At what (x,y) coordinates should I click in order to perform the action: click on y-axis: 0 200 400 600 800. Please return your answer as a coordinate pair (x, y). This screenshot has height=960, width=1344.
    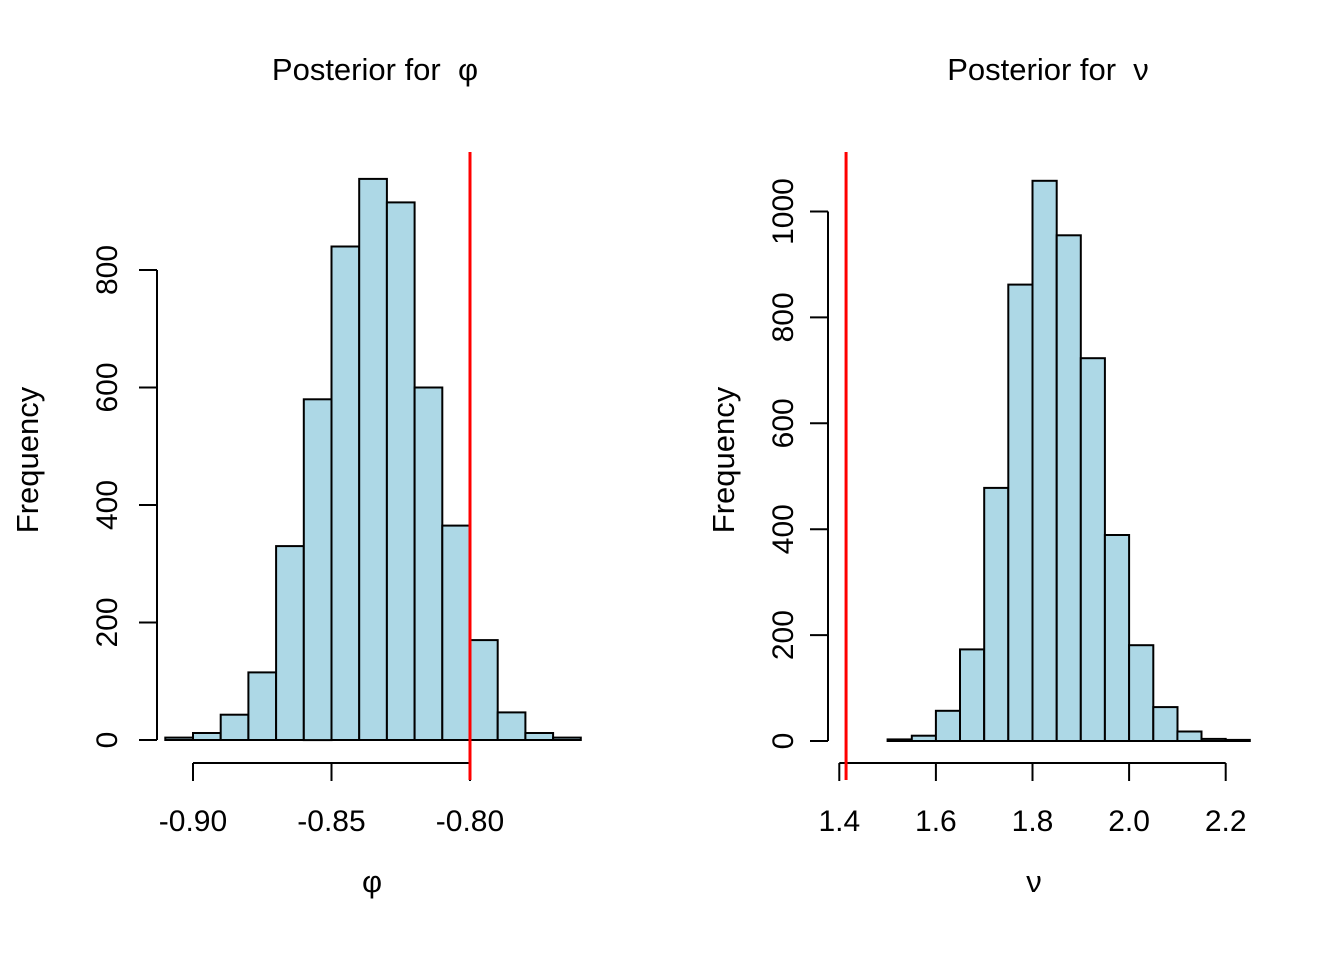
    Looking at the image, I should click on (124, 497).